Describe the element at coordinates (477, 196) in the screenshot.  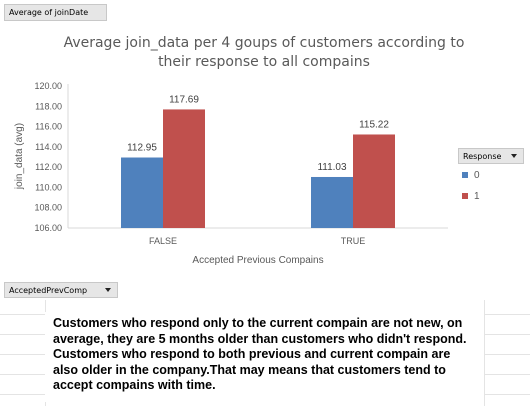
I see `legend-label-1: 1` at that location.